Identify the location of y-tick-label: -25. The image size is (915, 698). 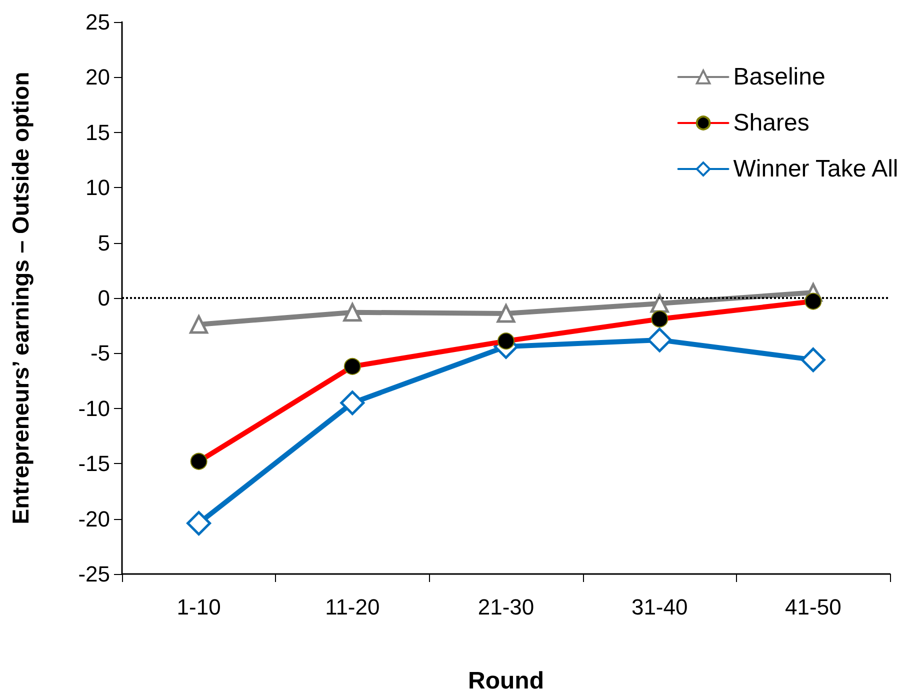
(94, 574).